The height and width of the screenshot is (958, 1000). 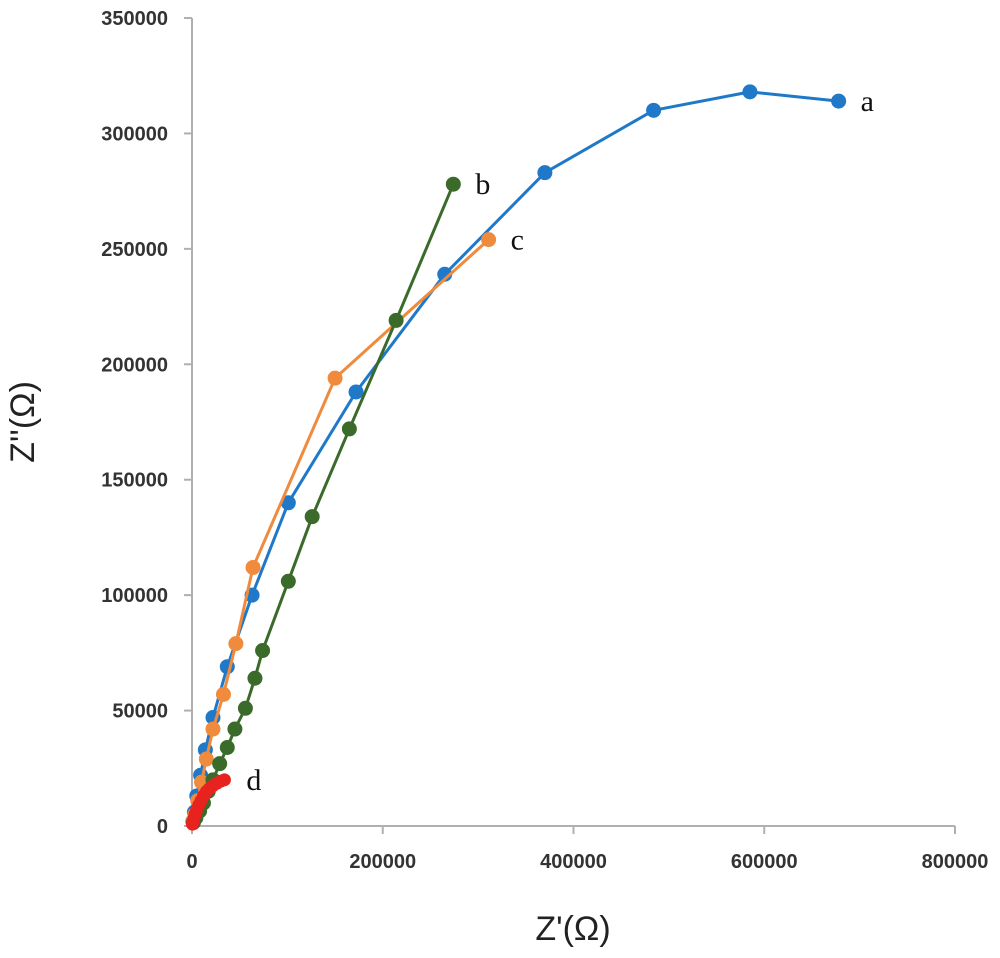 What do you see at coordinates (191, 862) in the screenshot?
I see `x-tick-label: 0` at bounding box center [191, 862].